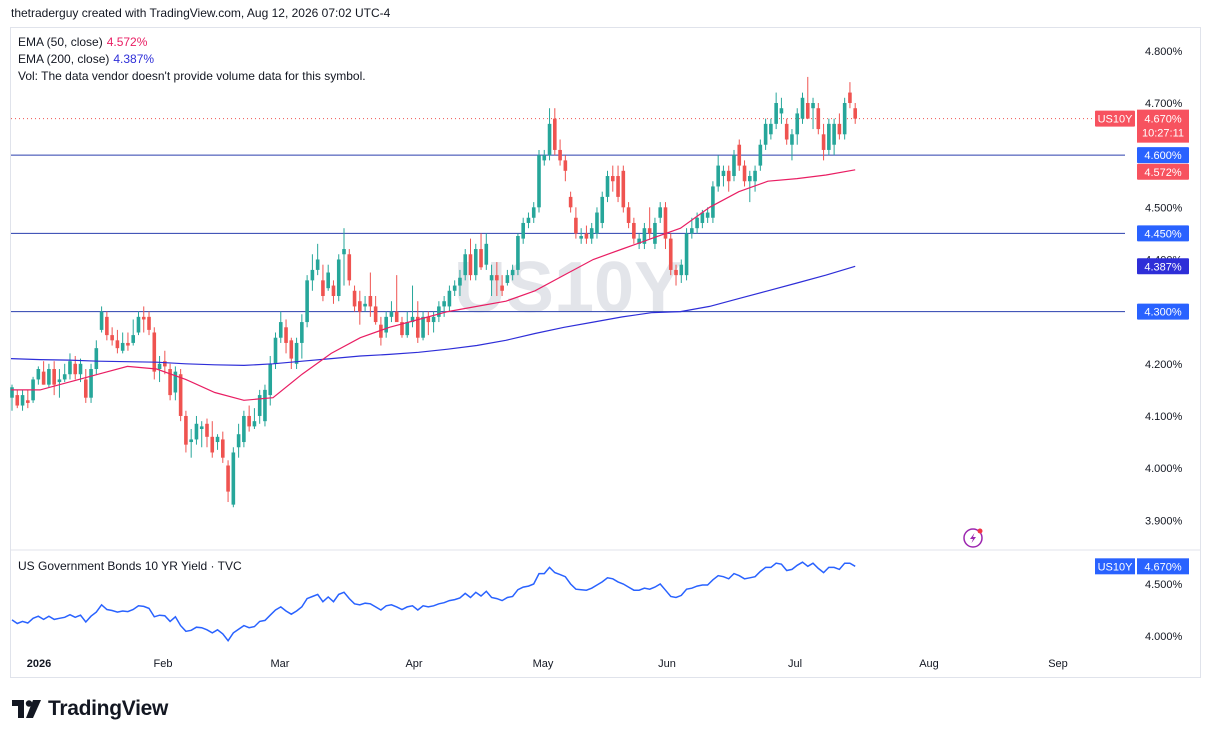  What do you see at coordinates (1163, 566) in the screenshot?
I see `lower-last-badge: 4.670%` at bounding box center [1163, 566].